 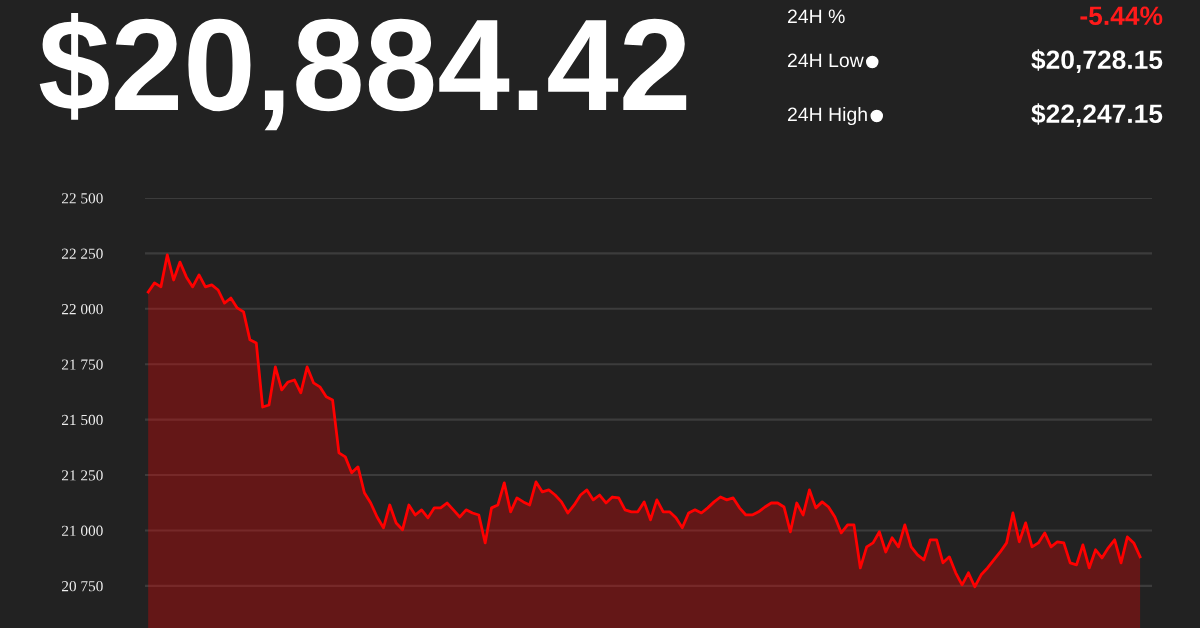 What do you see at coordinates (1121, 16) in the screenshot?
I see `text: -5.44%` at bounding box center [1121, 16].